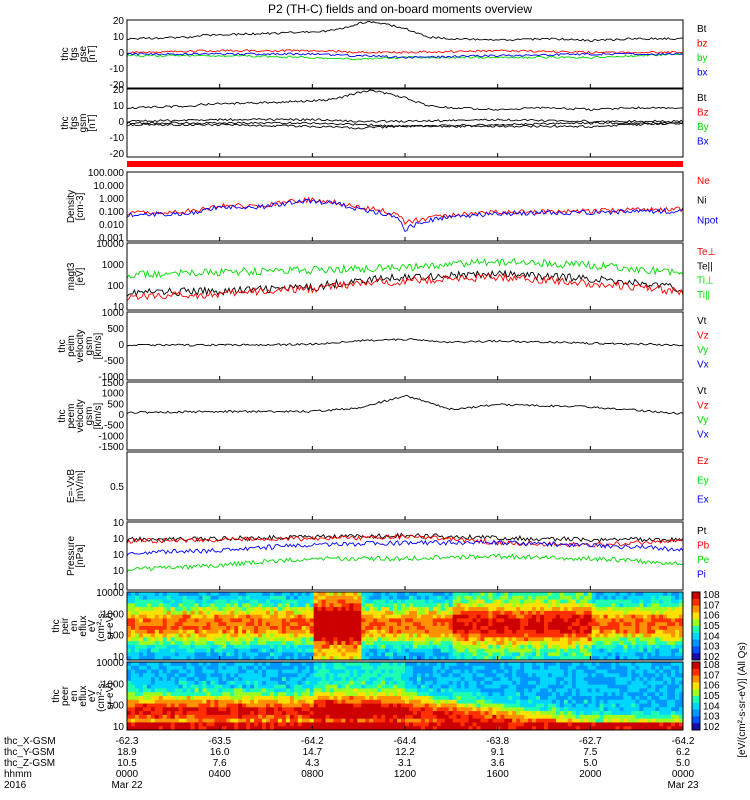  I want to click on panel-temperature-legend-1: Te||, so click(705, 266).